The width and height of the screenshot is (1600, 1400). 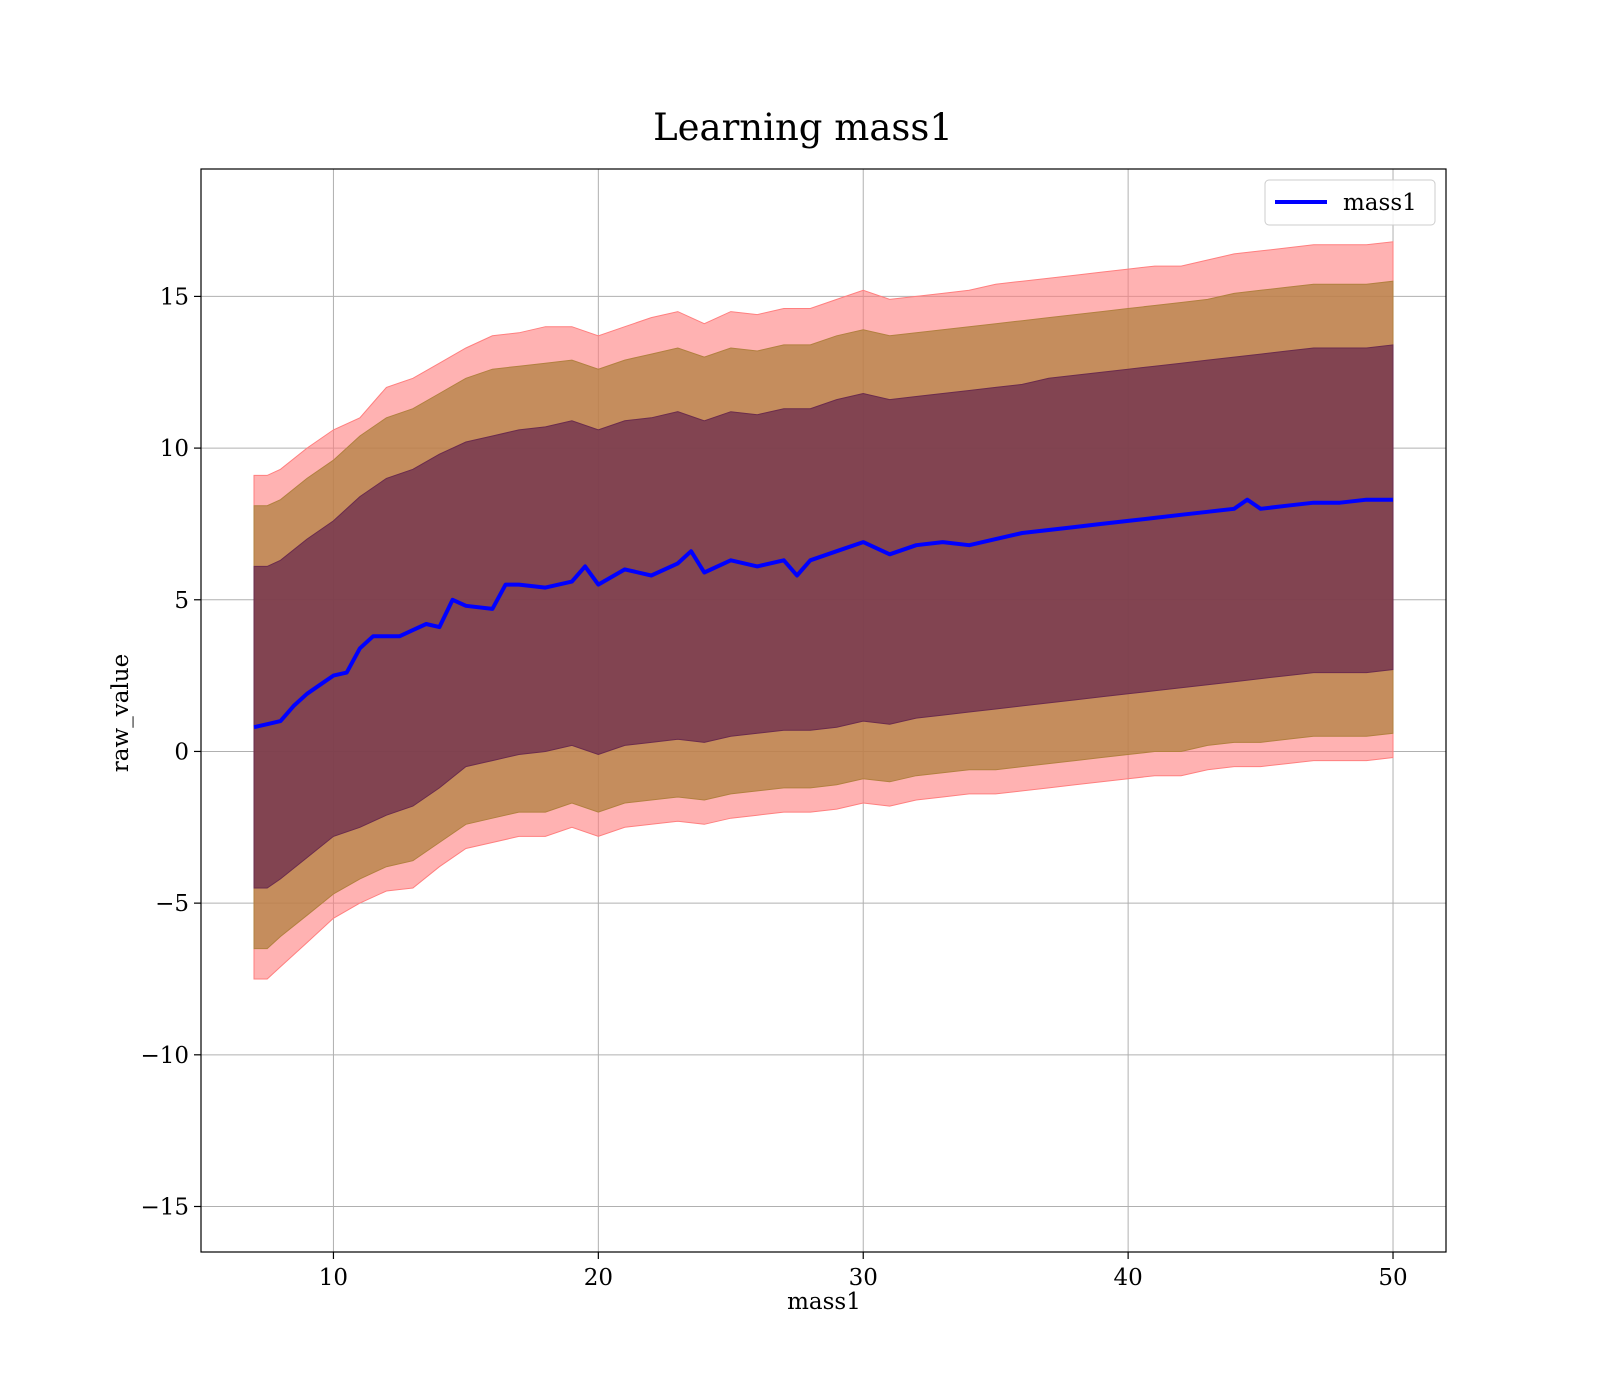 What do you see at coordinates (1380, 203) in the screenshot?
I see `legend-label: mass1` at bounding box center [1380, 203].